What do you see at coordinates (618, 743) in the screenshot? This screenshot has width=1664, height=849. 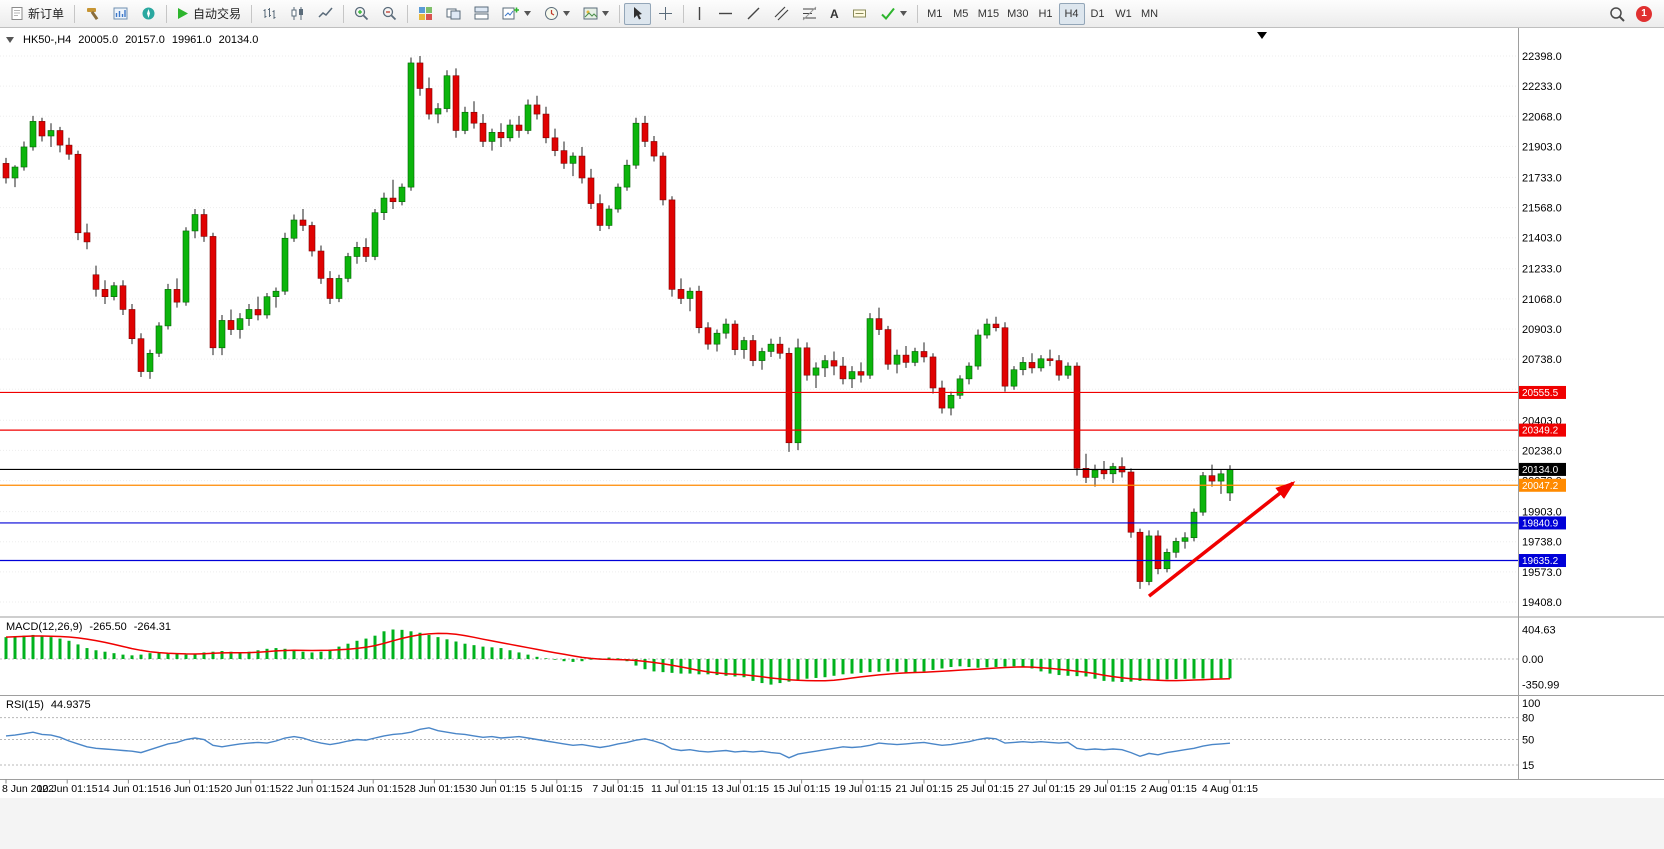 I see `rsi-layer` at bounding box center [618, 743].